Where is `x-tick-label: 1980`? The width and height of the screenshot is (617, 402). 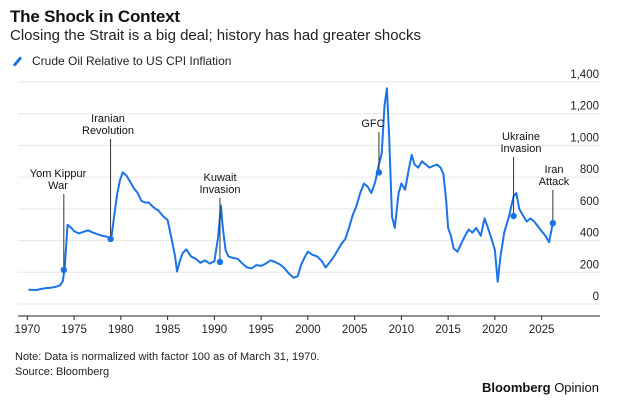 x-tick-label: 1980 is located at coordinates (121, 330).